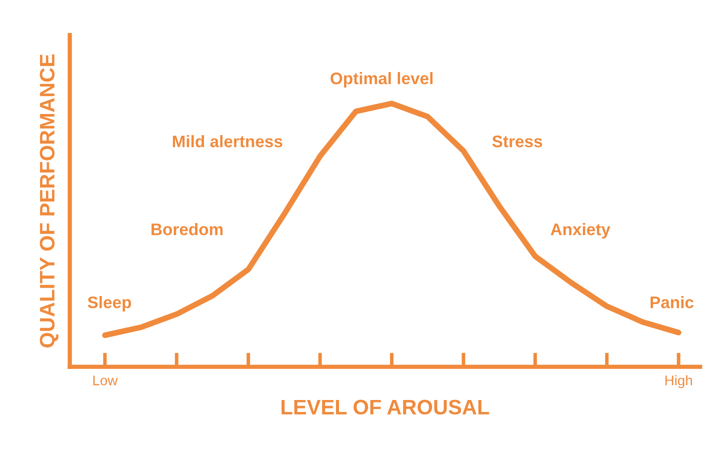 This screenshot has height=449, width=727. I want to click on x-tick-label: Low, so click(105, 381).